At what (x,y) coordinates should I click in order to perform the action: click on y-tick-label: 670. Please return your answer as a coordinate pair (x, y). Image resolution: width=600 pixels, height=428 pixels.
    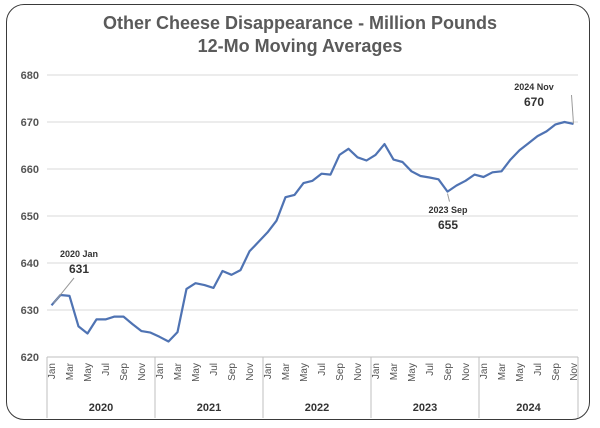
    Looking at the image, I should click on (30, 123).